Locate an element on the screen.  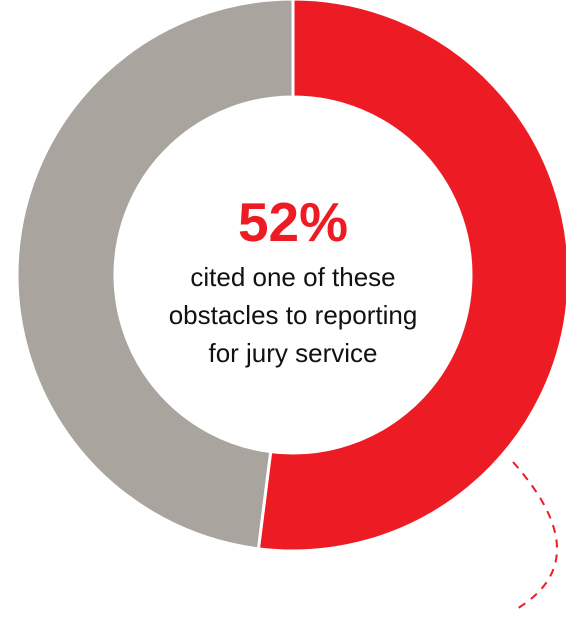
center-caption-line-2: obstacles to reporting is located at coordinates (293, 315).